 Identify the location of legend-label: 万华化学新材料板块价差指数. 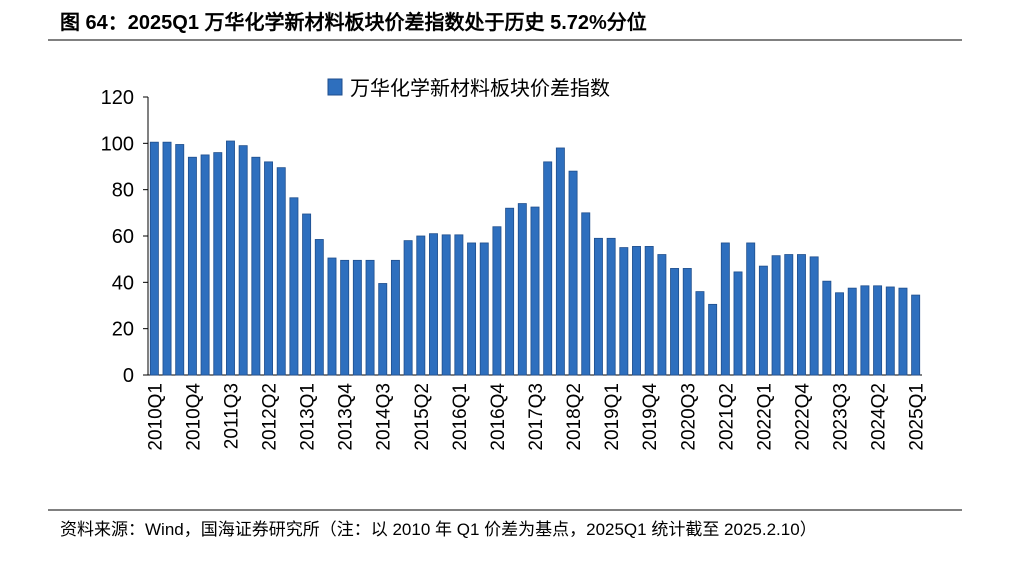
(480, 88).